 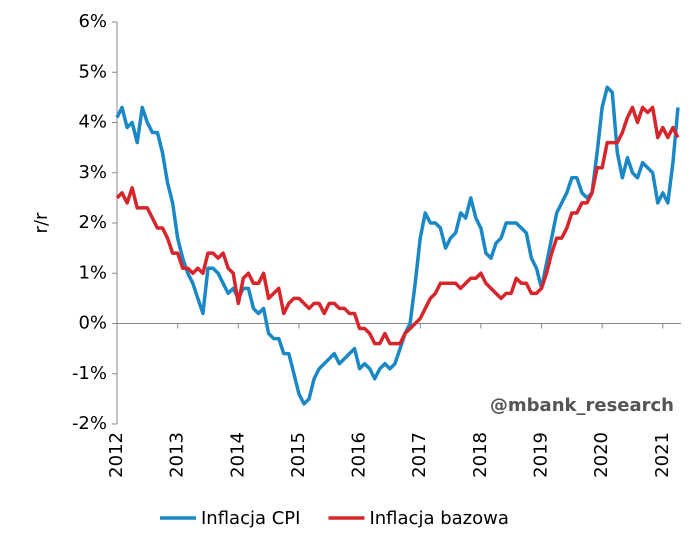 What do you see at coordinates (92, 323) in the screenshot?
I see `y-tick-label: 0%` at bounding box center [92, 323].